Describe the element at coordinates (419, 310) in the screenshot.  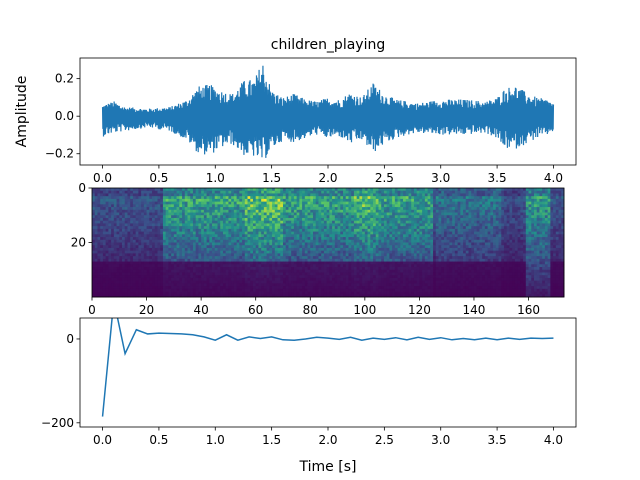
I see `spectrogram-x-tick-label: 120` at that location.